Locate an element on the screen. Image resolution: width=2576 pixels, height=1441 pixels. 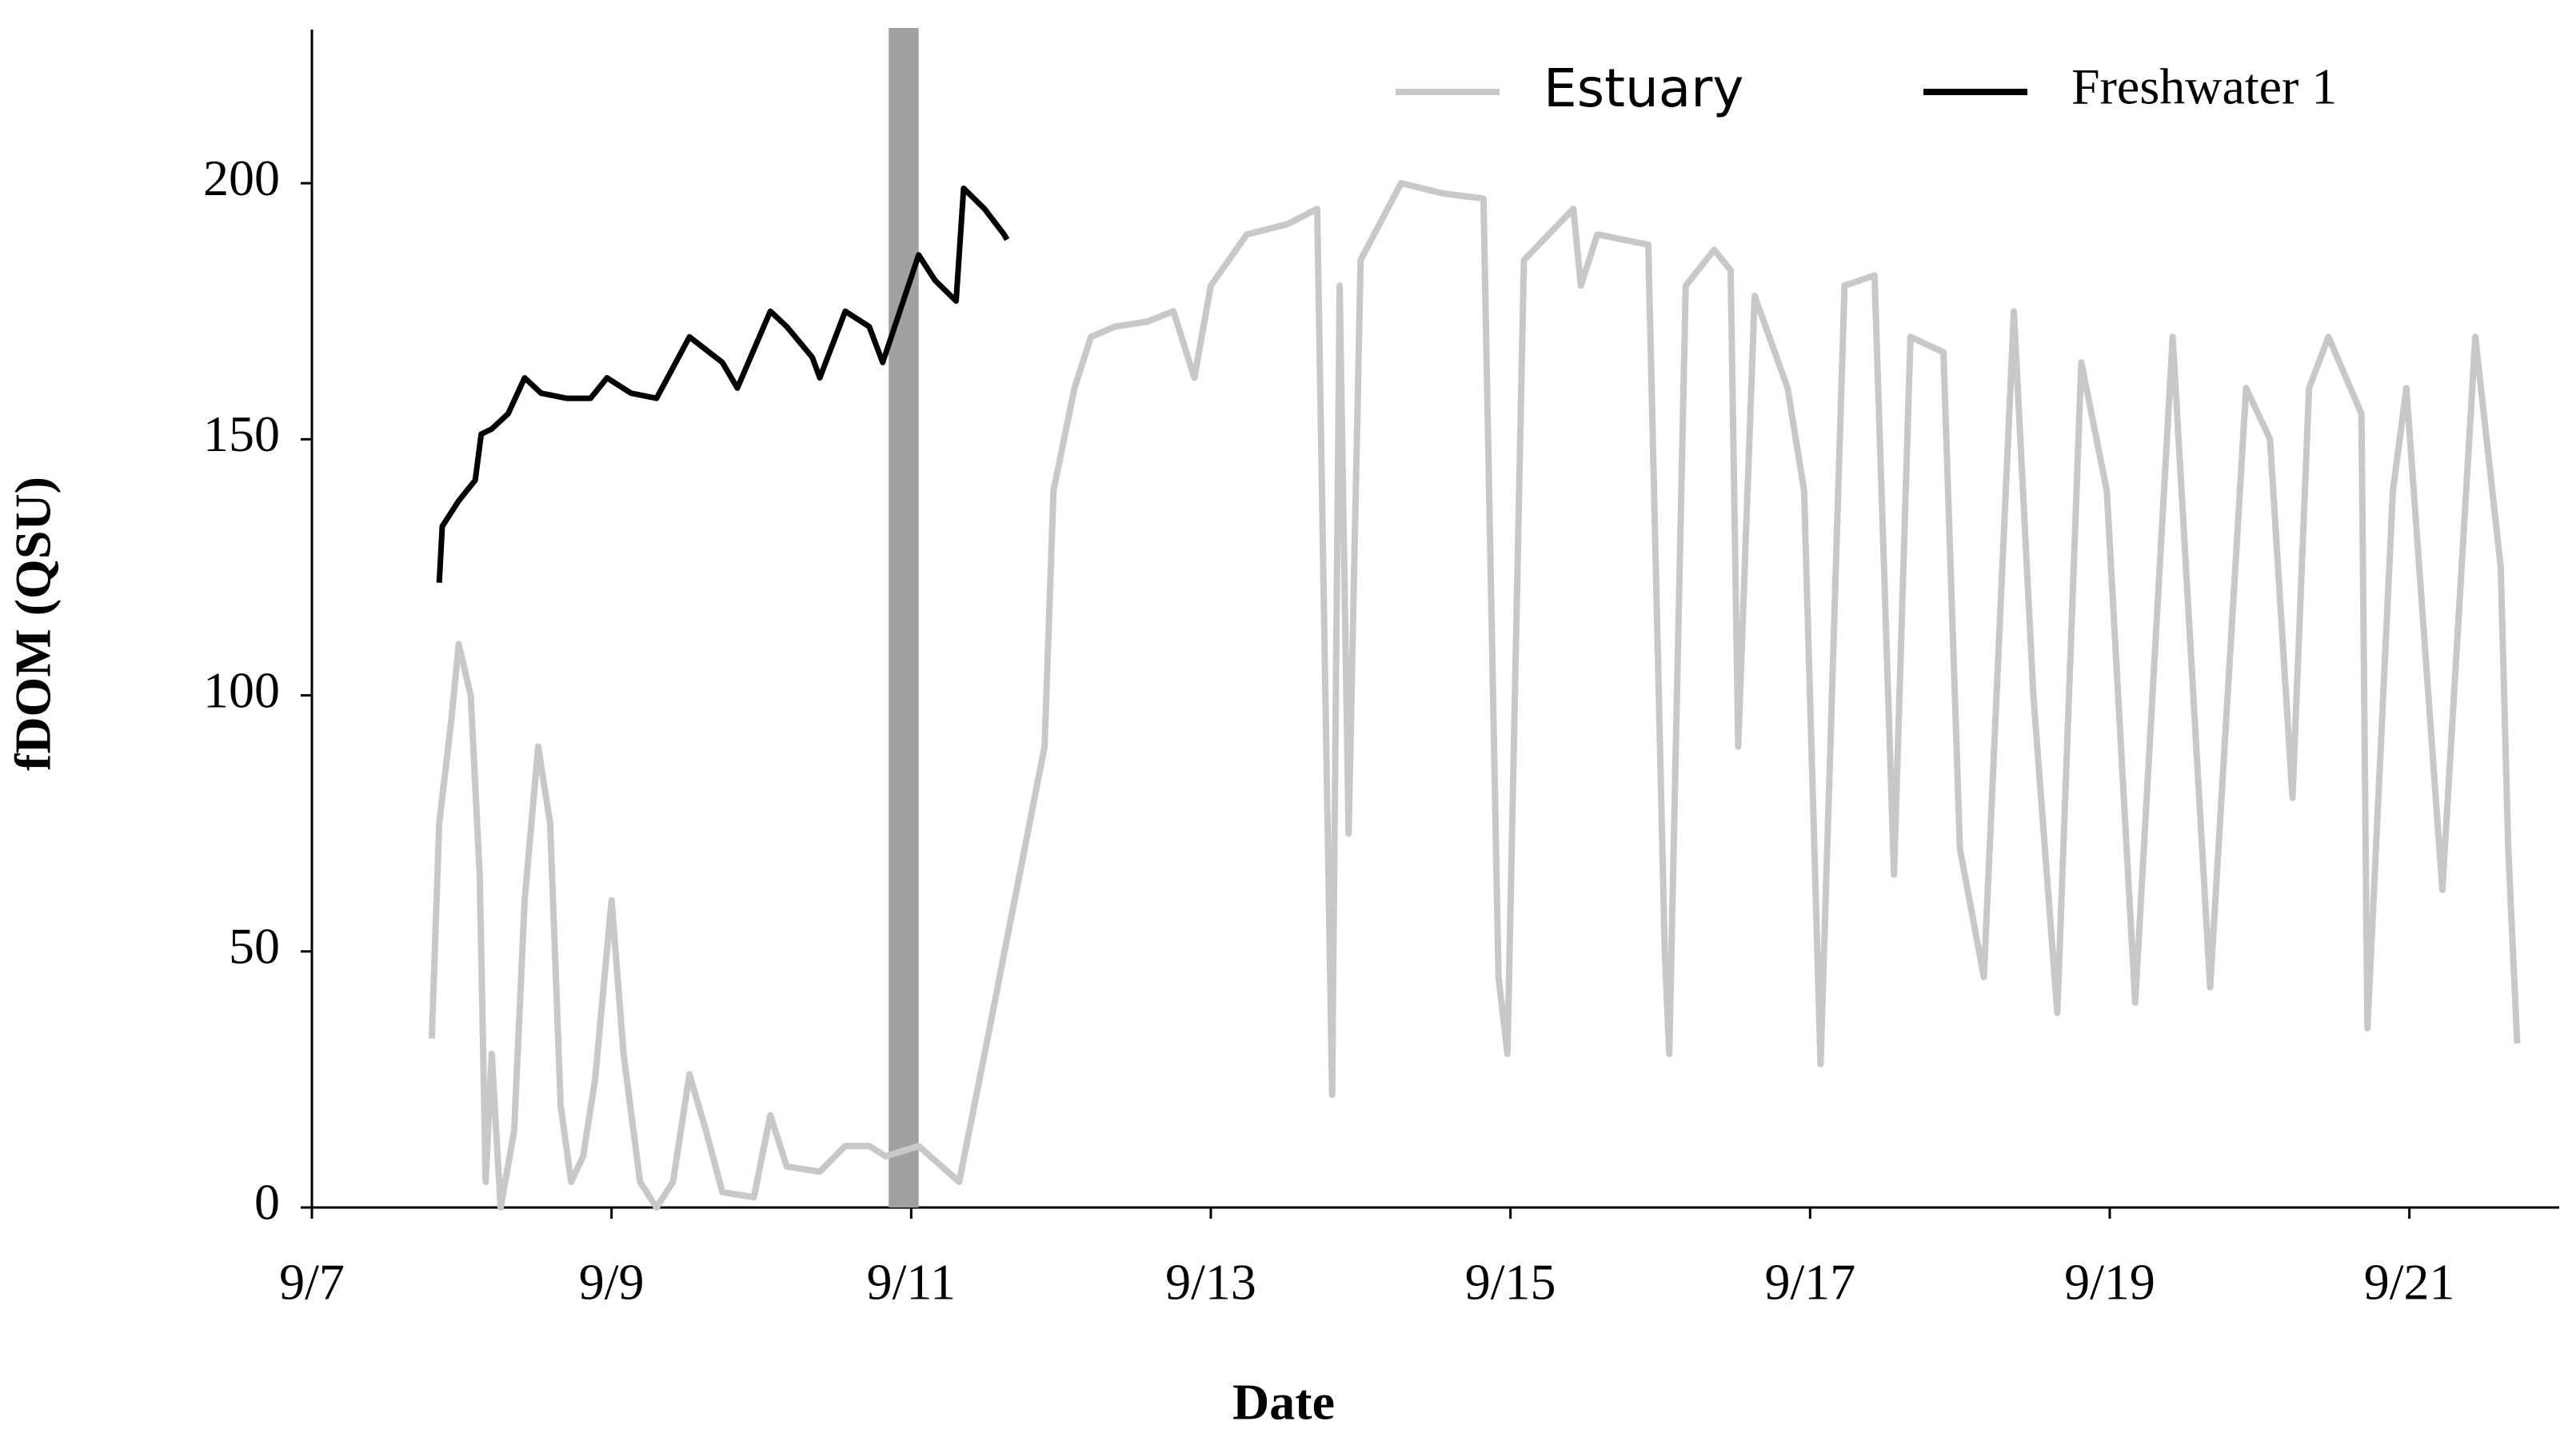
x-axis-label: Date is located at coordinates (1284, 1403).